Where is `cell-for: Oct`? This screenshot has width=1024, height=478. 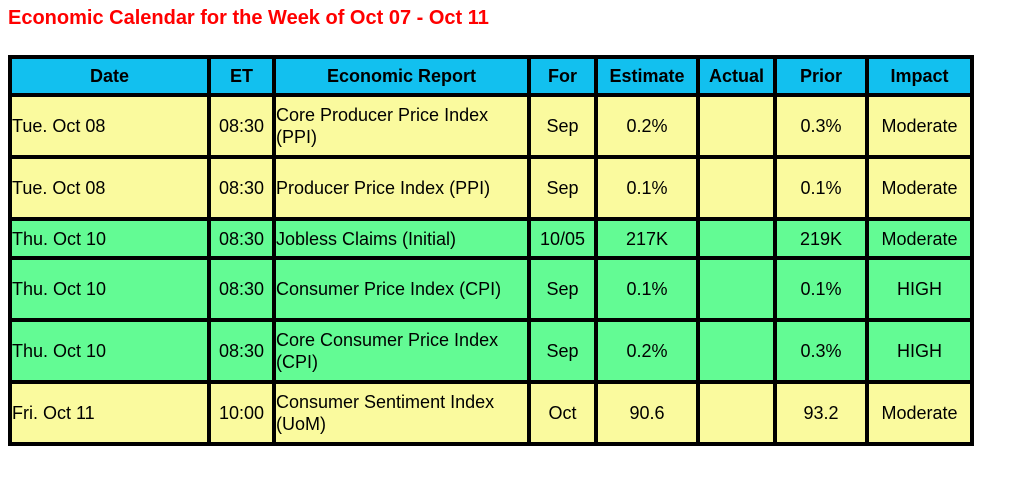
cell-for: Oct is located at coordinates (562, 413).